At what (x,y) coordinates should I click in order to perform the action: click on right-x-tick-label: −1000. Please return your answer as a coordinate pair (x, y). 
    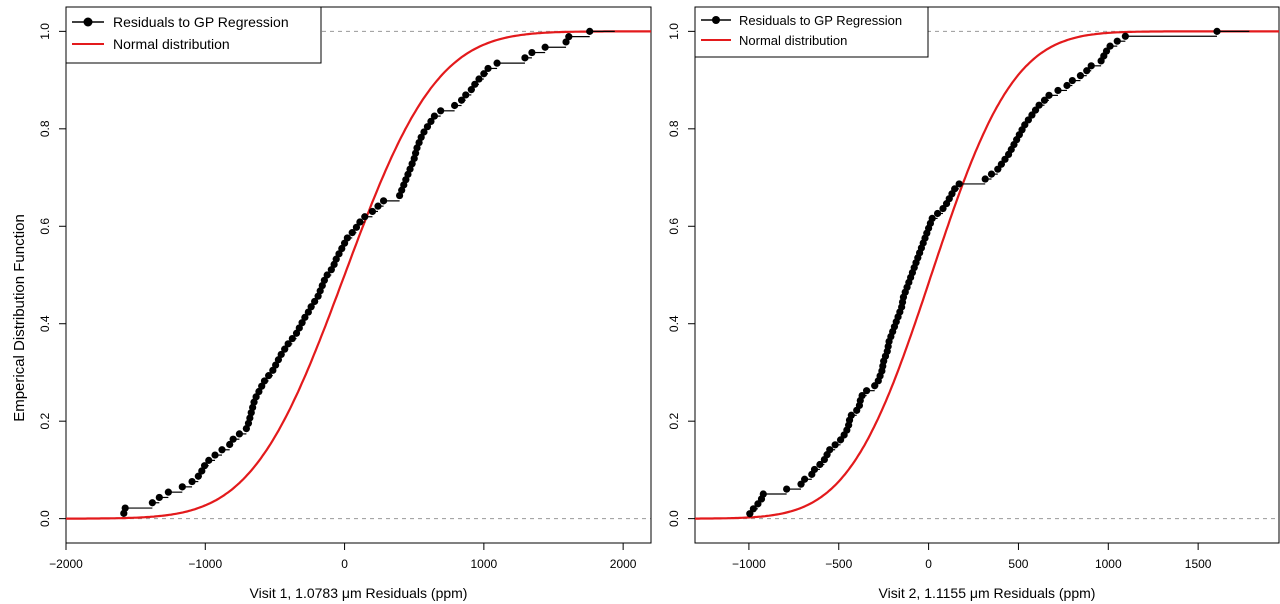
    Looking at the image, I should click on (749, 564).